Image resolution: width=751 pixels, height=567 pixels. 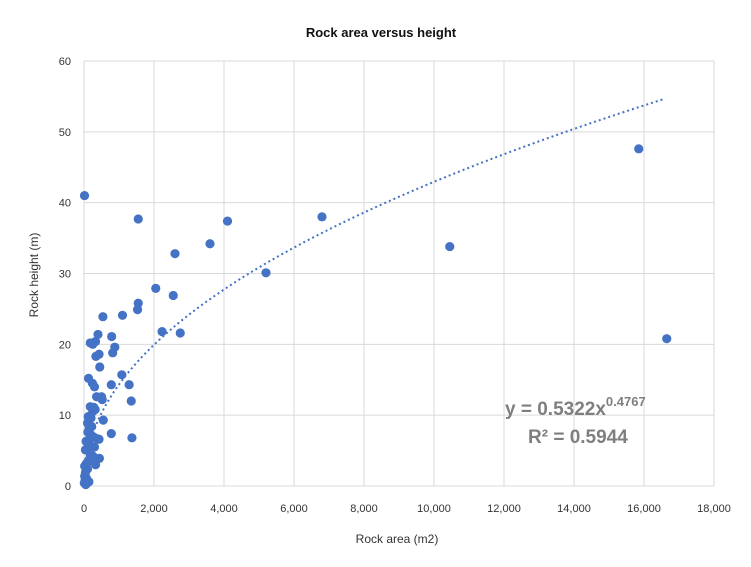 I want to click on y-tick-label: 10, so click(x=65, y=416).